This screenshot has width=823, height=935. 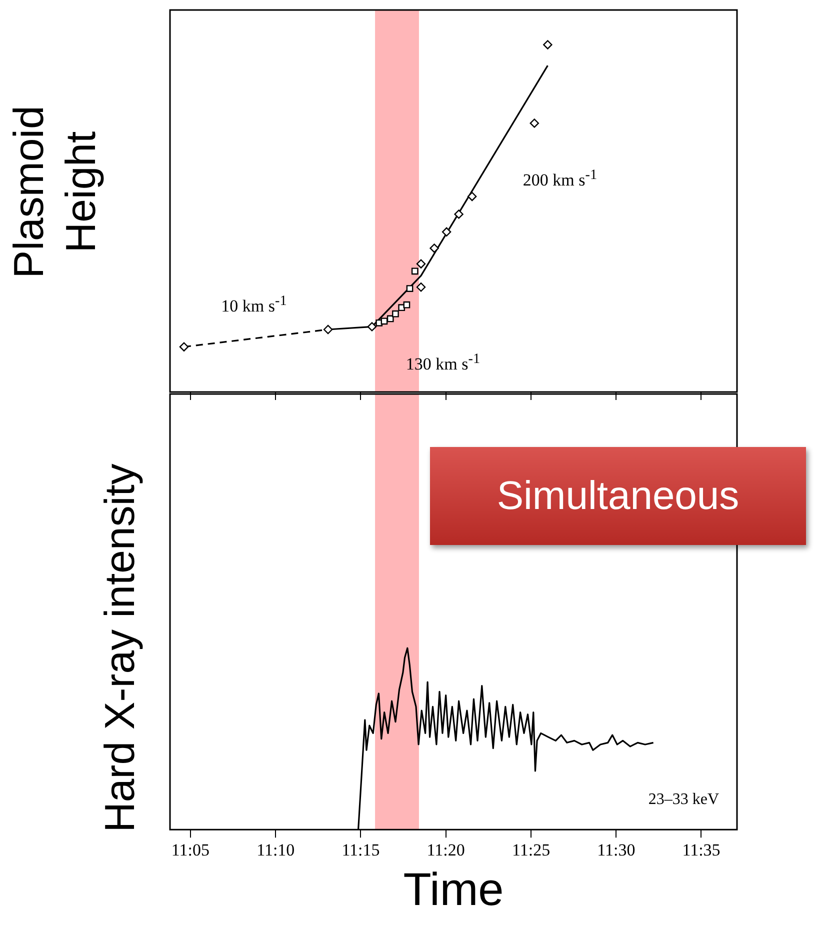 What do you see at coordinates (275, 850) in the screenshot?
I see `x-tick-label: 11:10` at bounding box center [275, 850].